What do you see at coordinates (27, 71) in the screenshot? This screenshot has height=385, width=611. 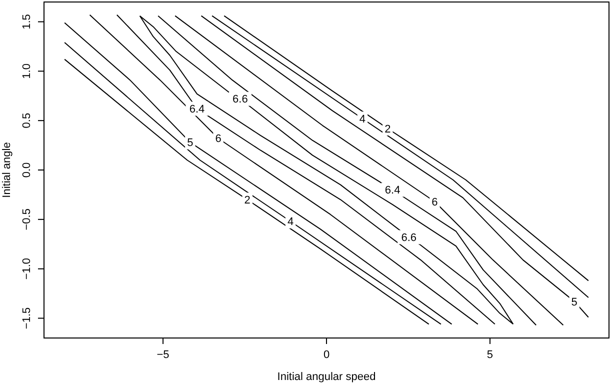 I see `y-tick-label: 1.0` at bounding box center [27, 71].